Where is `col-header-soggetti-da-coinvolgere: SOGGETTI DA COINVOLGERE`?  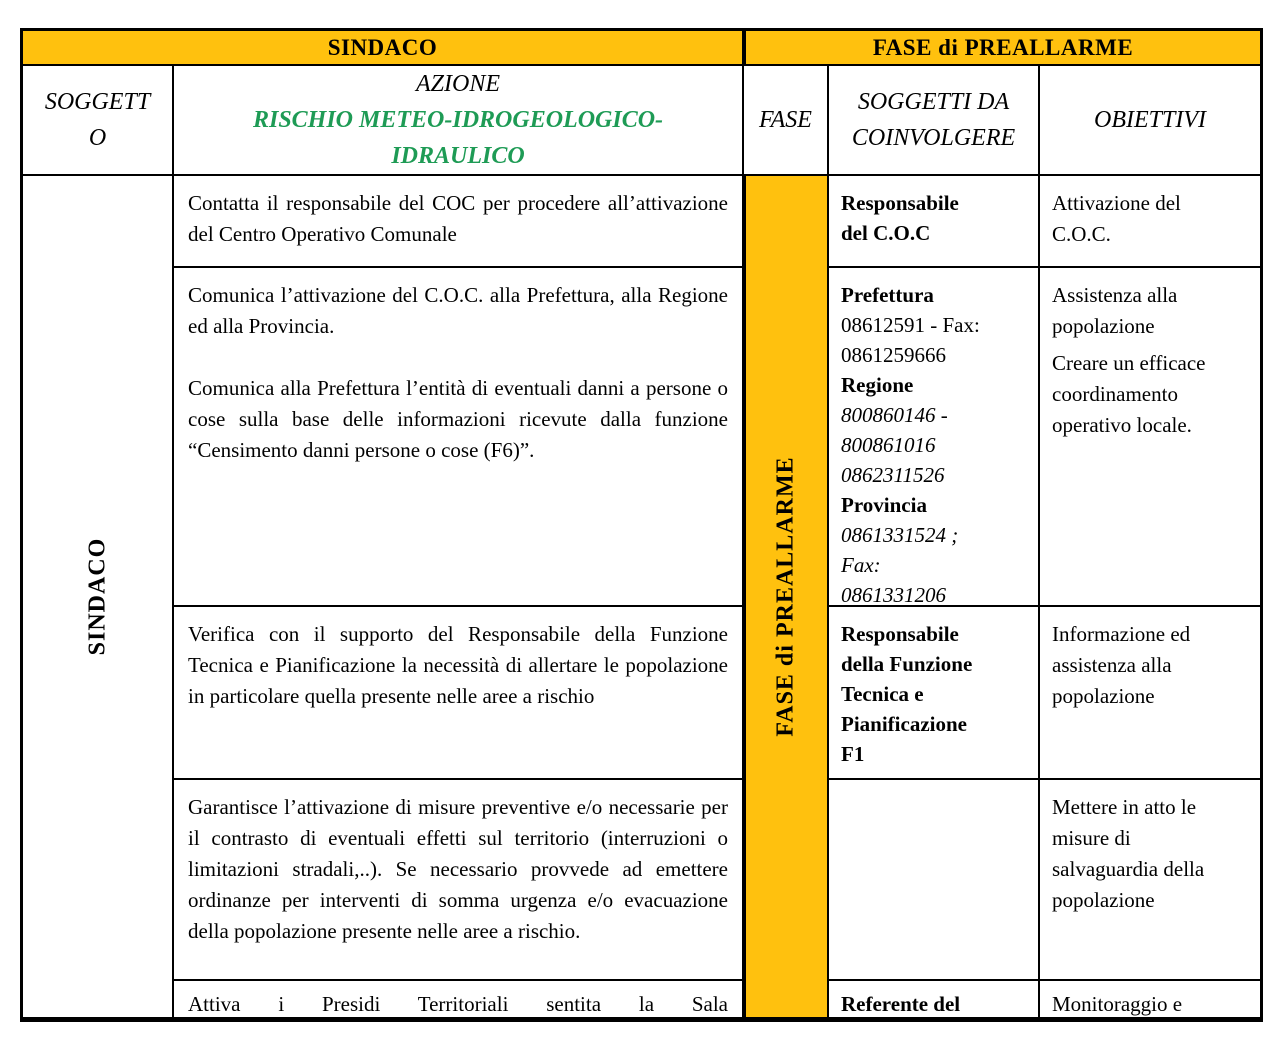 col-header-soggetti-da-coinvolgere: SOGGETTI DA COINVOLGERE is located at coordinates (933, 120).